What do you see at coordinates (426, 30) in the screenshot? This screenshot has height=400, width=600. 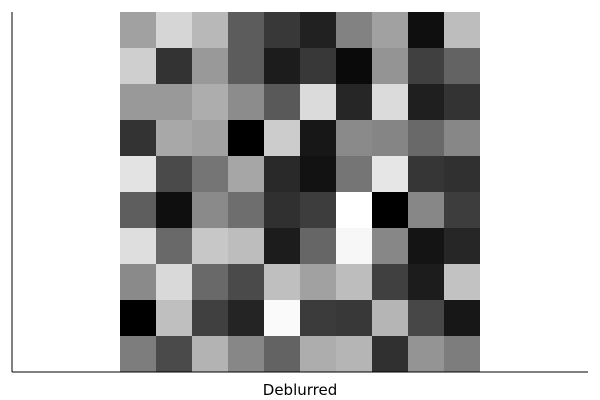 I see `heatmap-cell-r0-c8` at bounding box center [426, 30].